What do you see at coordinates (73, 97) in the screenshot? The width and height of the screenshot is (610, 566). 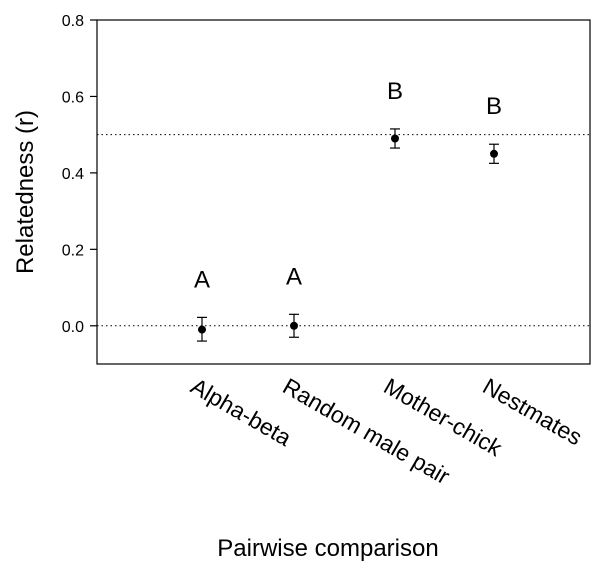 I see `y-tick-label: 0.6` at bounding box center [73, 97].